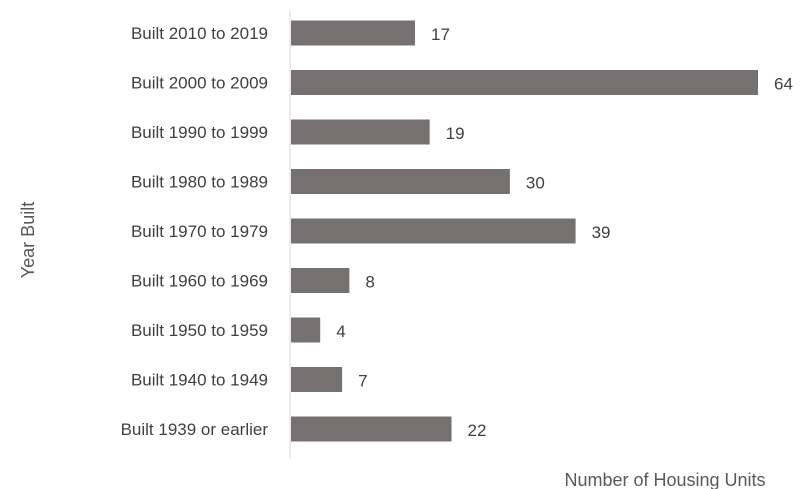 Image resolution: width=808 pixels, height=489 pixels. What do you see at coordinates (199, 281) in the screenshot?
I see `category-label: Built 1960 to 1969` at bounding box center [199, 281].